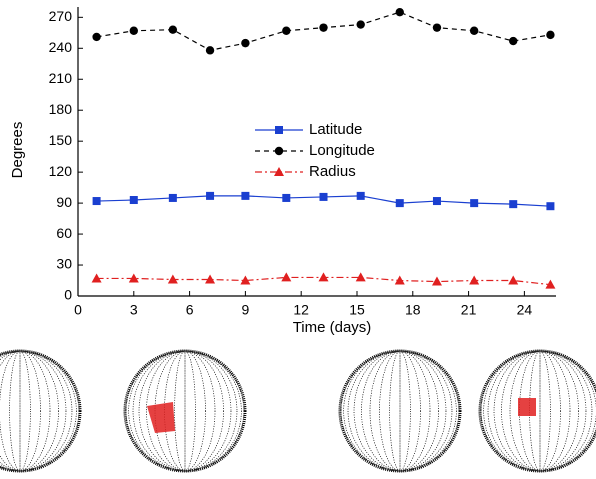 The width and height of the screenshot is (596, 479). I want to click on x-tick-label: 3, so click(134, 310).